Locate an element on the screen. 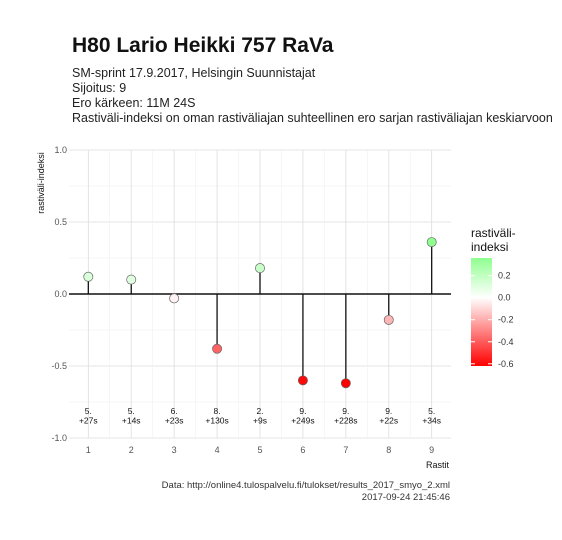  x-tick-labels: 1 2 3 4 5 6 7 8 9 is located at coordinates (260, 450).